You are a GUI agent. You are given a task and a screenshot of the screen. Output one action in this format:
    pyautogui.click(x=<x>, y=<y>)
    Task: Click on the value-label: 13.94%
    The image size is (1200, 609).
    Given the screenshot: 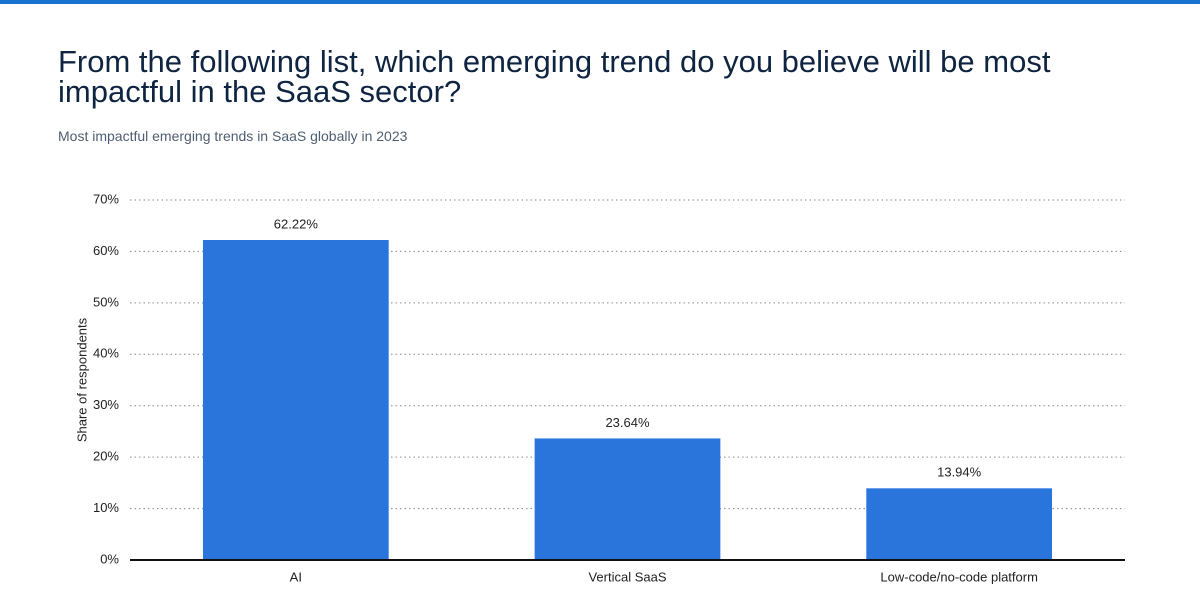 What is the action you would take?
    pyautogui.click(x=959, y=472)
    